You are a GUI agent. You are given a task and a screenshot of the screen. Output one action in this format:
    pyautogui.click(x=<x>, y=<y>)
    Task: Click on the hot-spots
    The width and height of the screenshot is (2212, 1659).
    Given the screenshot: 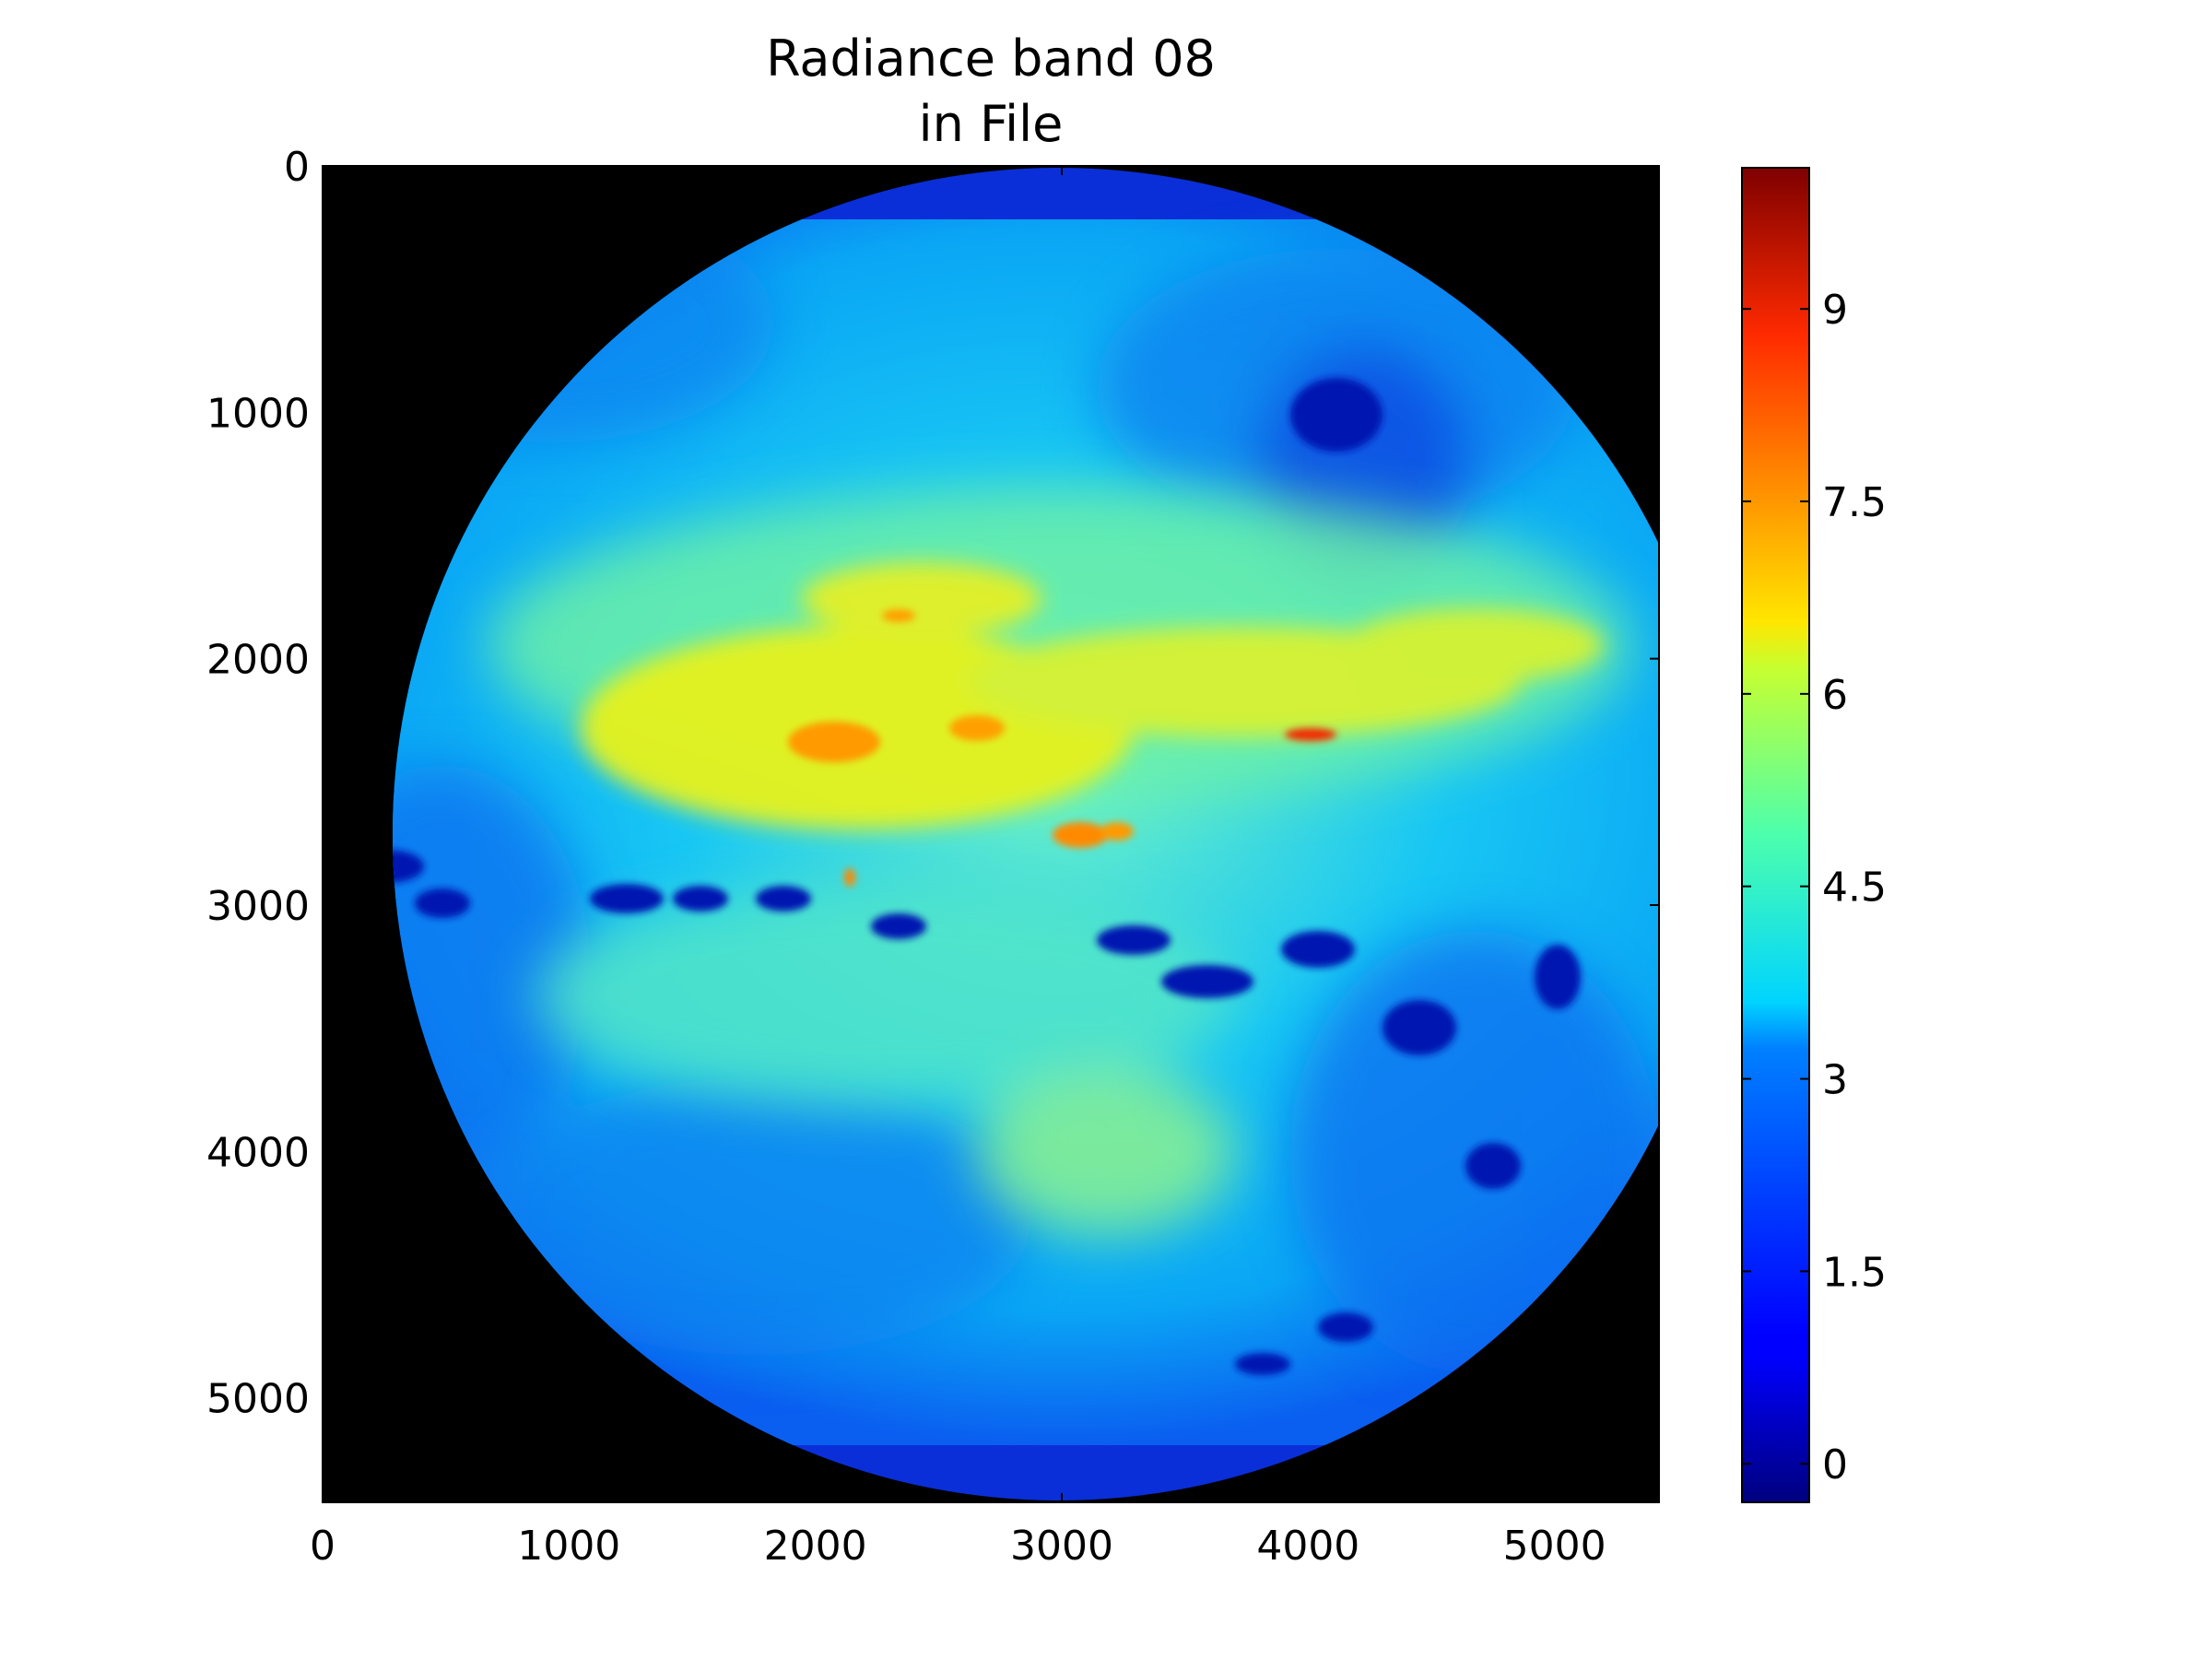 What is the action you would take?
    pyautogui.click(x=1062, y=748)
    